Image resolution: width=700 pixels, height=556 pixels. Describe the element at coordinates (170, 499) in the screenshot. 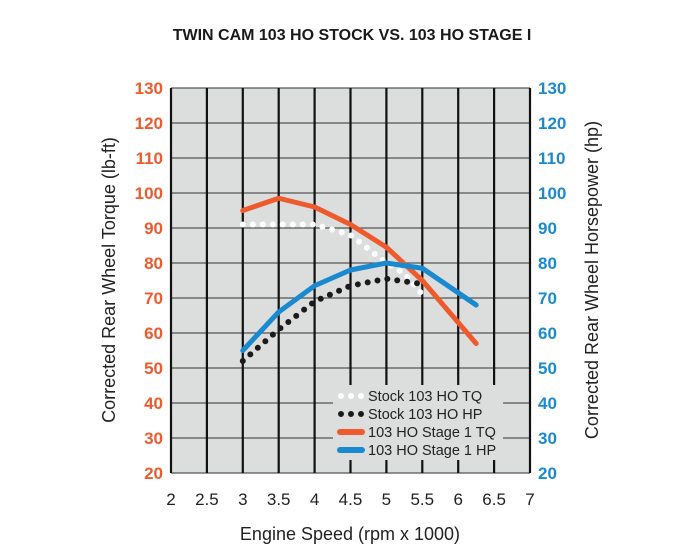

I see `x-tick-label: 2` at that location.